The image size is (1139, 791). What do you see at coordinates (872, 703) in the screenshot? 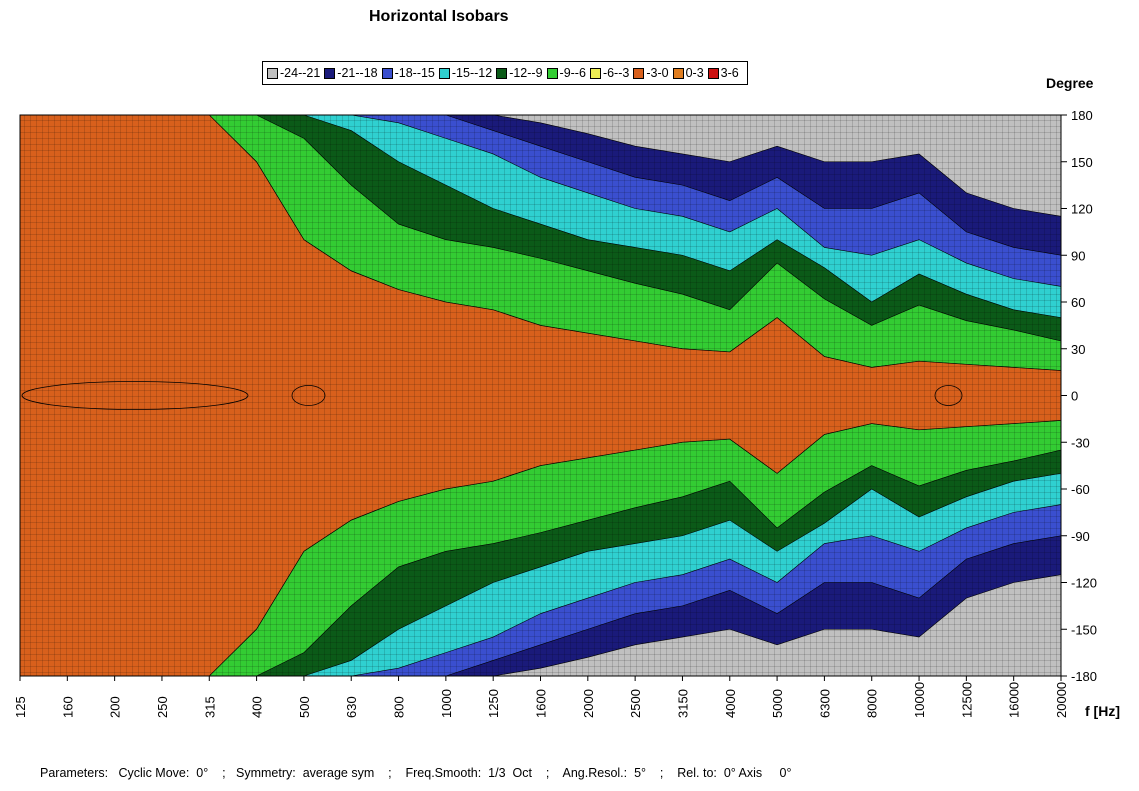
I see `x-tick-label: 8000` at bounding box center [872, 703].